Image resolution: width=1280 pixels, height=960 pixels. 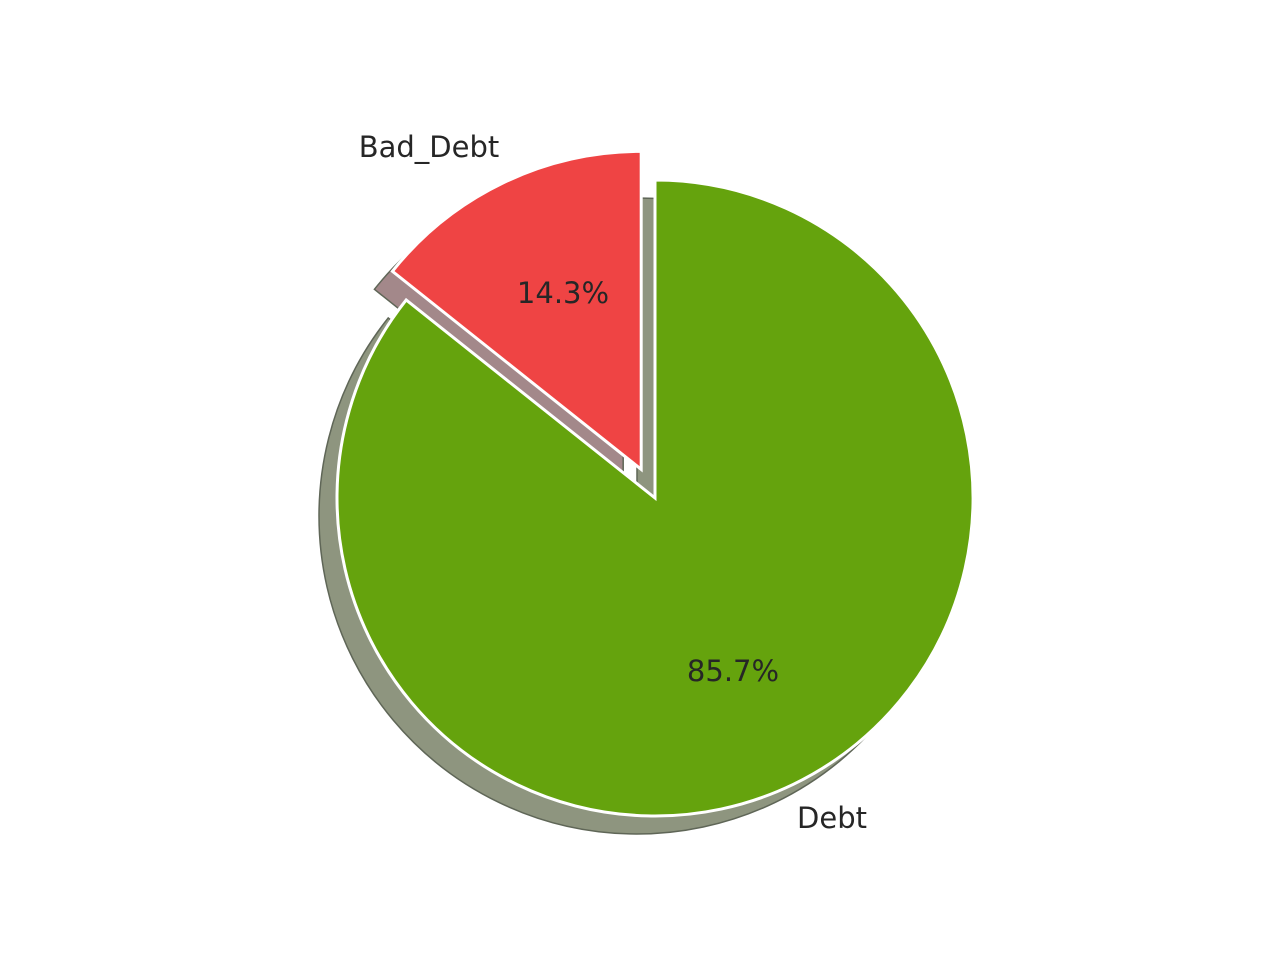 What do you see at coordinates (733, 671) in the screenshot?
I see `pct-label-debt: 85.7%` at bounding box center [733, 671].